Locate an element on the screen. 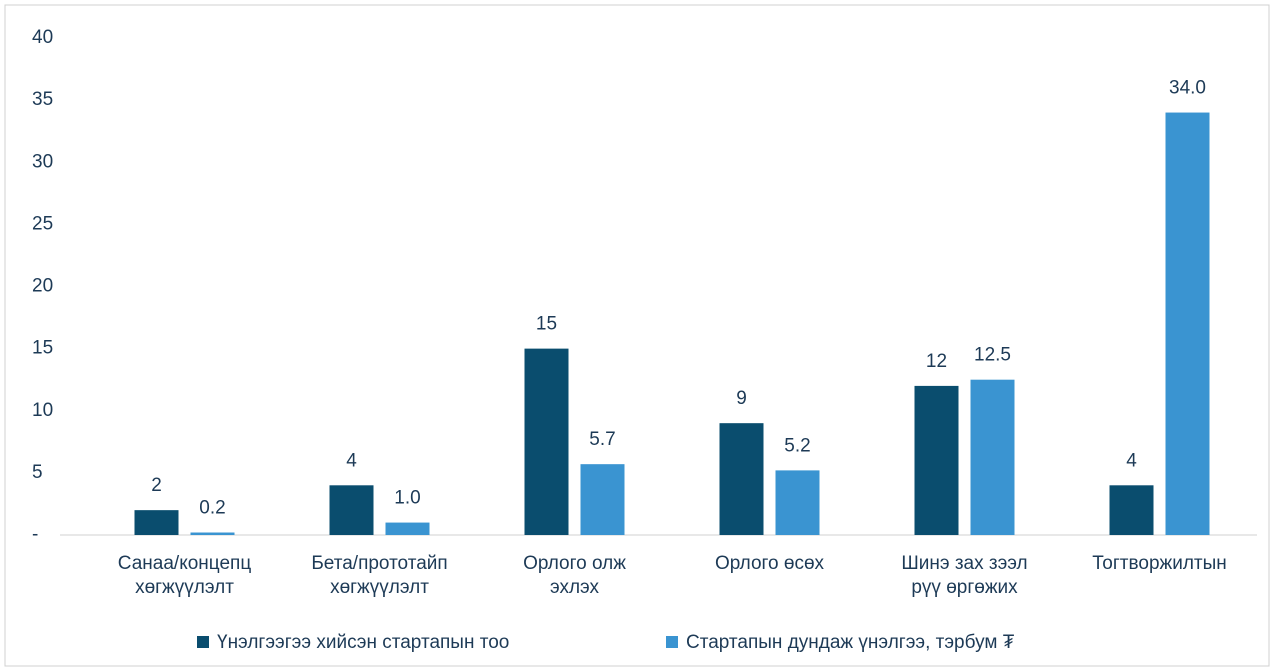 The height and width of the screenshot is (671, 1274). data-label: 9 is located at coordinates (741, 398).